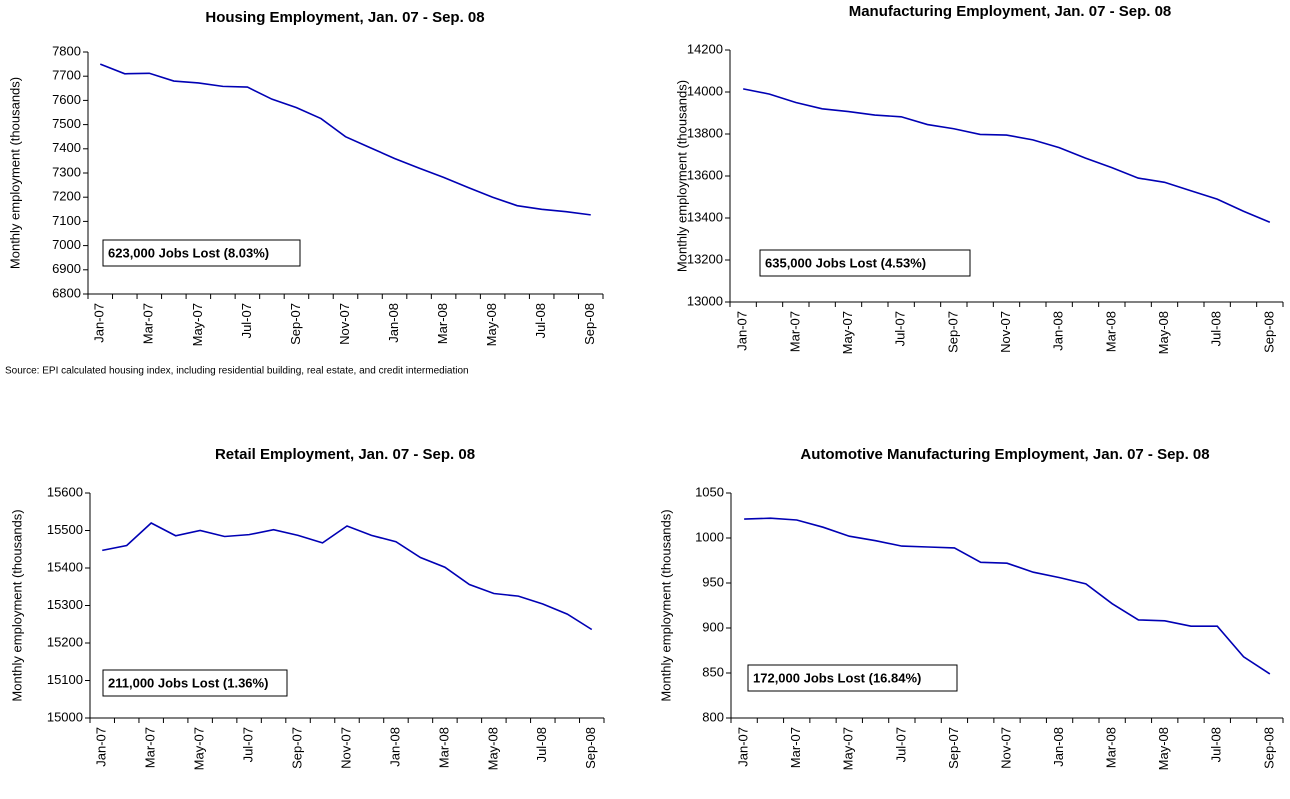 The height and width of the screenshot is (799, 1290). I want to click on y-tick-label: 15600, so click(65, 491).